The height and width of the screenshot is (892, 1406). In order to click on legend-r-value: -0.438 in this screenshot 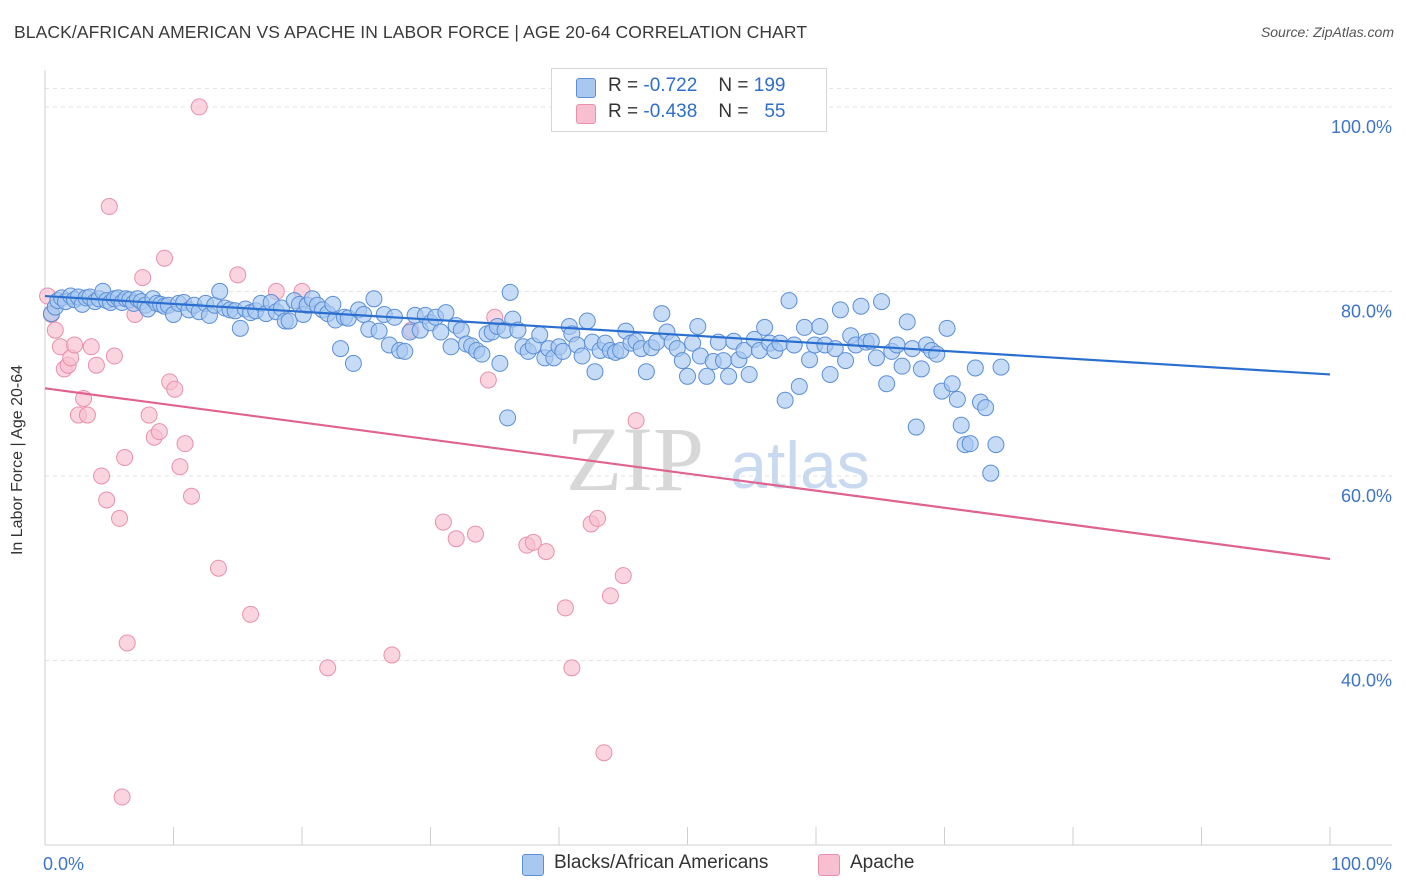, I will do `click(670, 111)`.